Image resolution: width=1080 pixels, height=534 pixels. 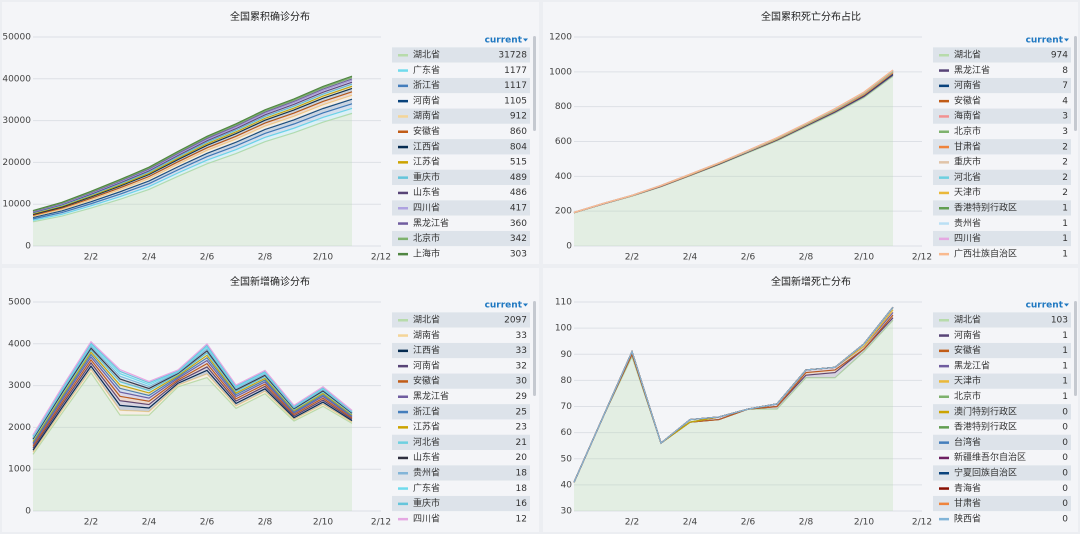 What do you see at coordinates (426, 457) in the screenshot?
I see `legend-name: 山东省` at bounding box center [426, 457].